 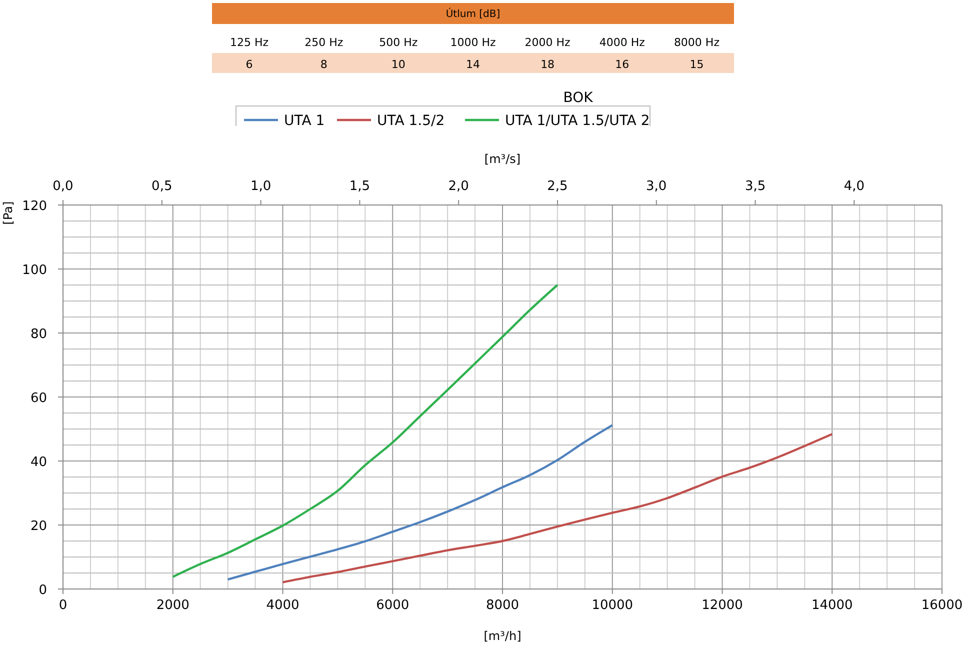 I want to click on text: Útlum [dB], so click(x=473, y=13).